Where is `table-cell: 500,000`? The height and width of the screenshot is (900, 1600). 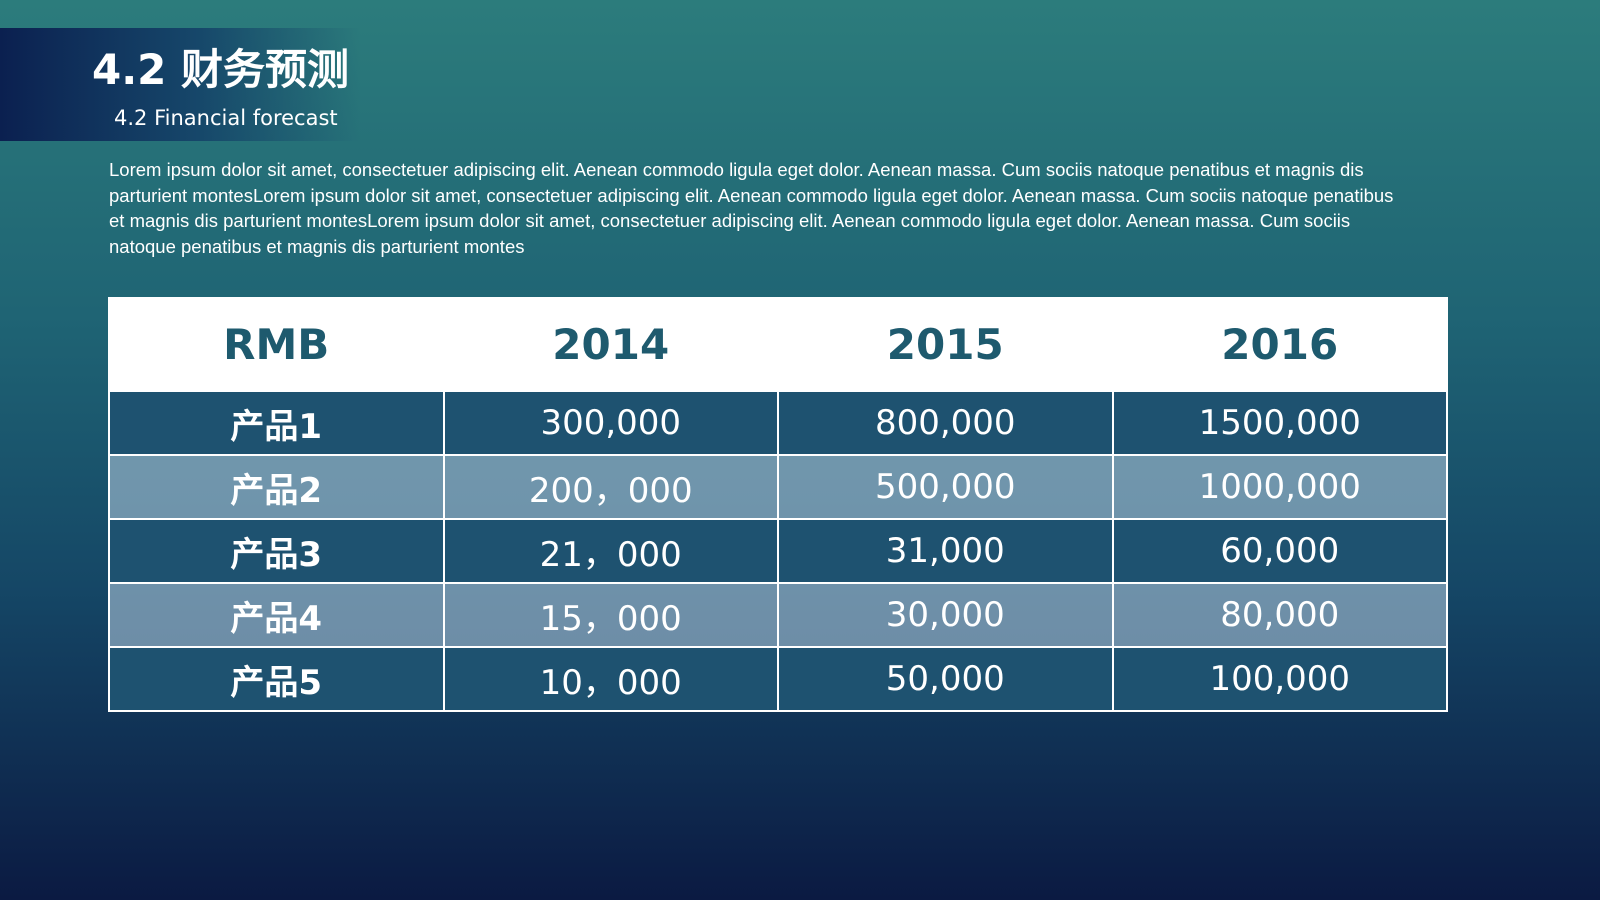 table-cell: 500,000 is located at coordinates (945, 487).